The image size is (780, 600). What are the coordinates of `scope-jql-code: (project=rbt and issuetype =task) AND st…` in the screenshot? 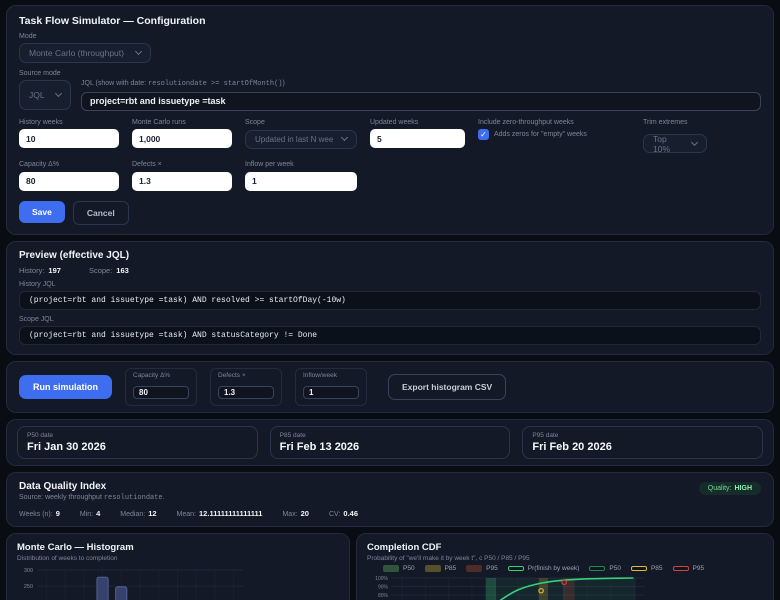 It's located at (390, 335).